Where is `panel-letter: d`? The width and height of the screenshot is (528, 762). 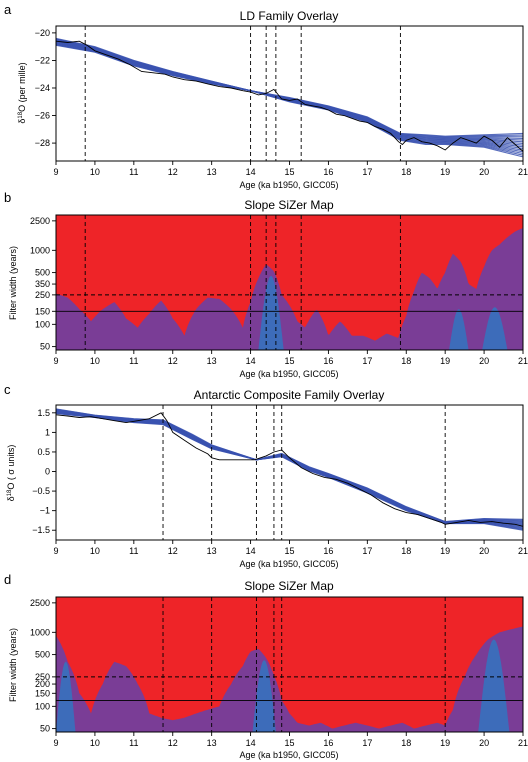
panel-letter: d is located at coordinates (7, 579).